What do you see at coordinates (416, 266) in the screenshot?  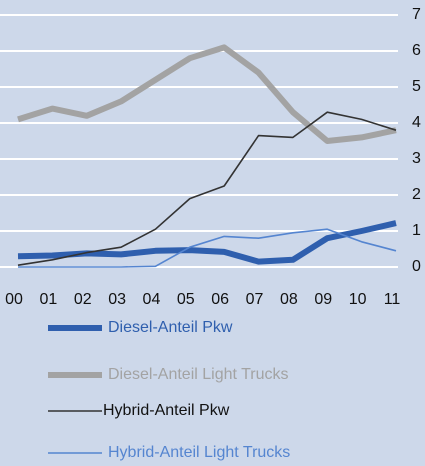 I see `y-tick-label: 0` at bounding box center [416, 266].